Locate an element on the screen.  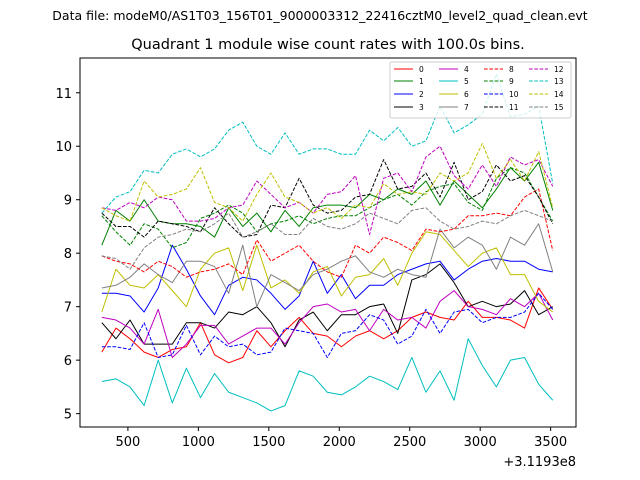
y-tick-label: 6 is located at coordinates (68, 361).